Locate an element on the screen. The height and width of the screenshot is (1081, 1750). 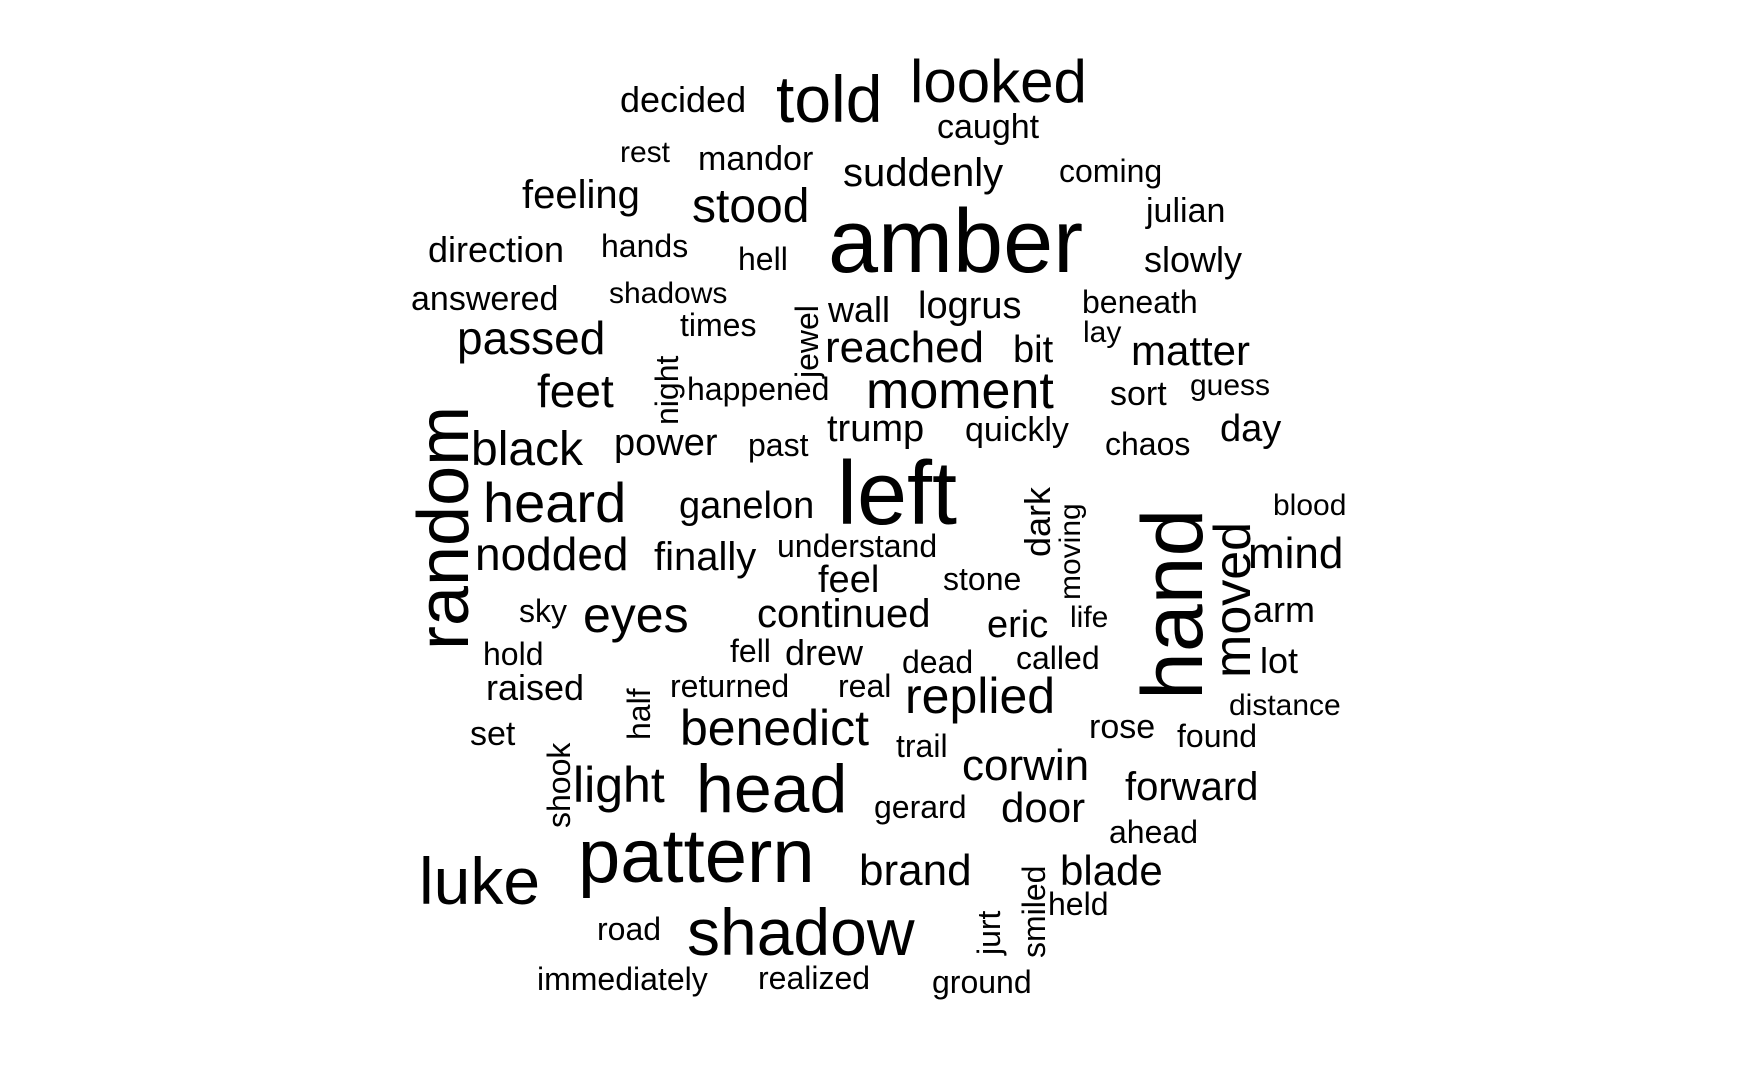
word-quickly: quickly is located at coordinates (1017, 430).